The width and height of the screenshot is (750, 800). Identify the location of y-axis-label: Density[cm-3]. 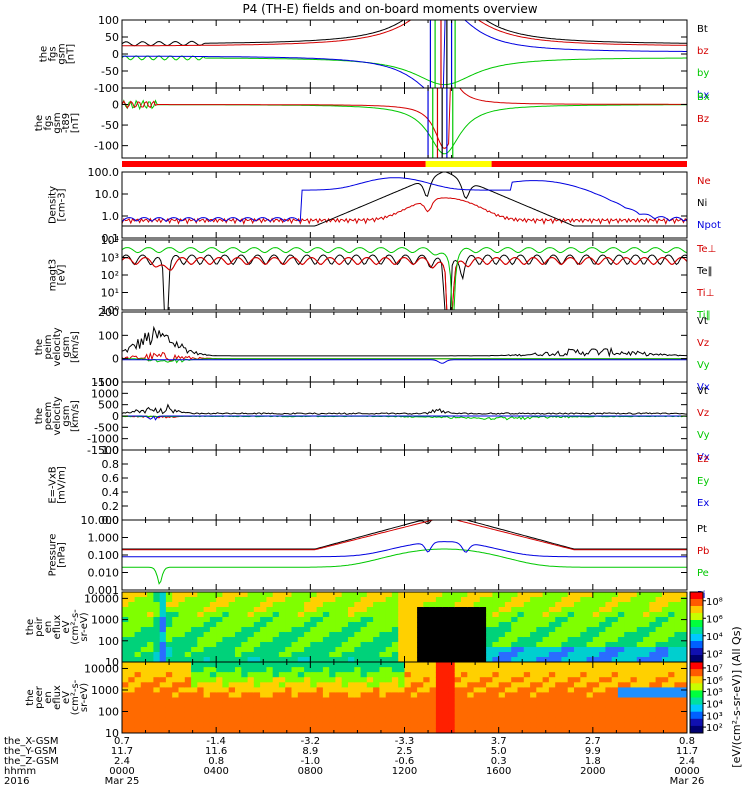
(58, 205).